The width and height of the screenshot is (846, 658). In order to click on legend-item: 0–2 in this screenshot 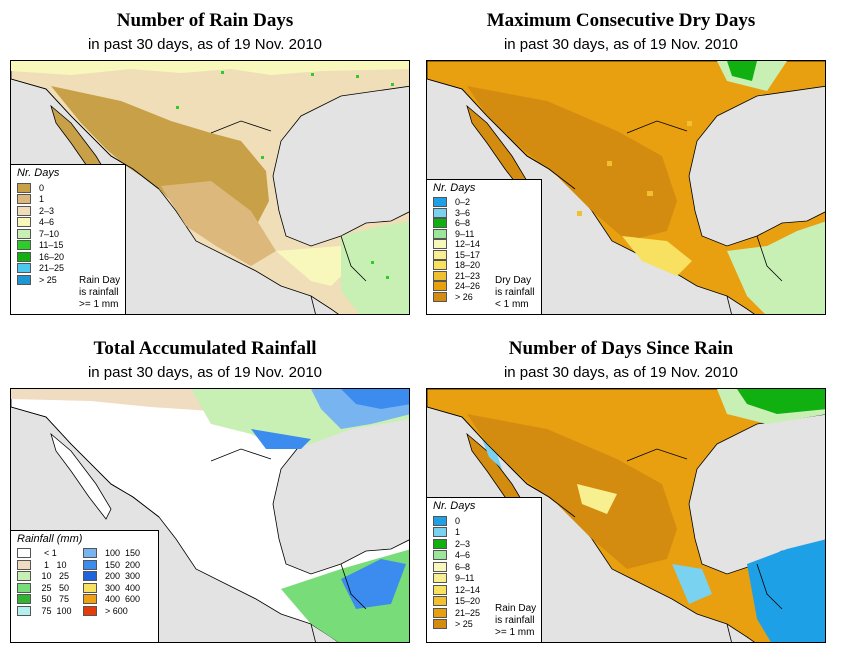, I will do `click(484, 202)`.